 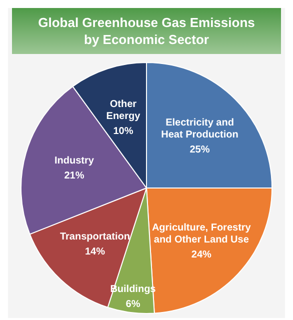 I want to click on slice-label: Industry, so click(x=74, y=161).